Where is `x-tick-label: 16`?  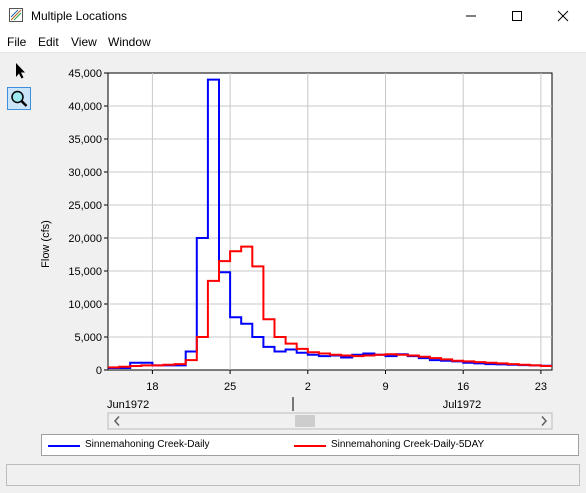
x-tick-label: 16 is located at coordinates (463, 387).